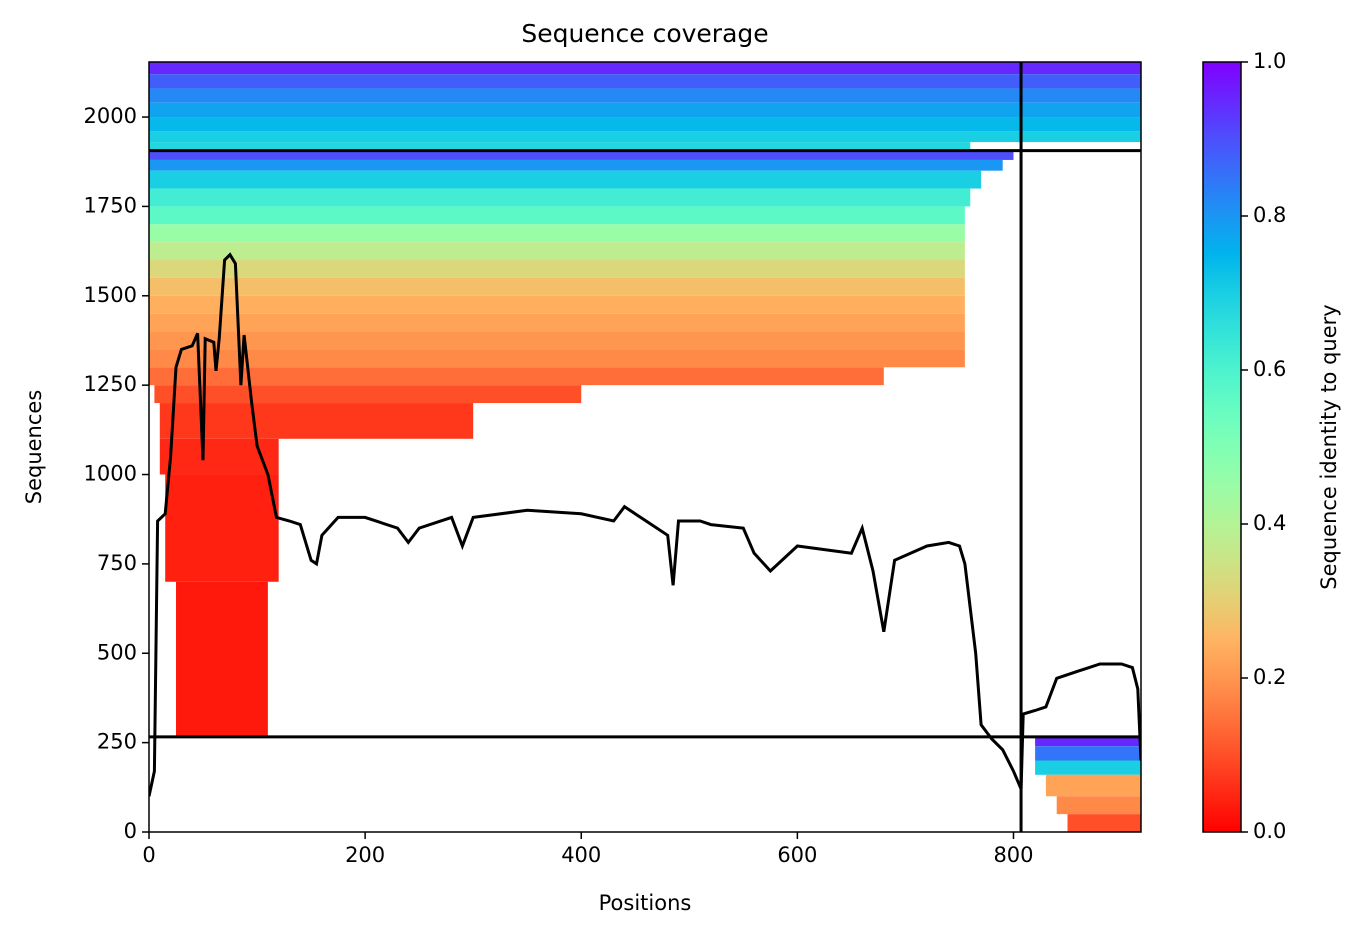 This screenshot has height=939, width=1364. What do you see at coordinates (1269, 523) in the screenshot?
I see `colorbar-tick-label: 0.4` at bounding box center [1269, 523].